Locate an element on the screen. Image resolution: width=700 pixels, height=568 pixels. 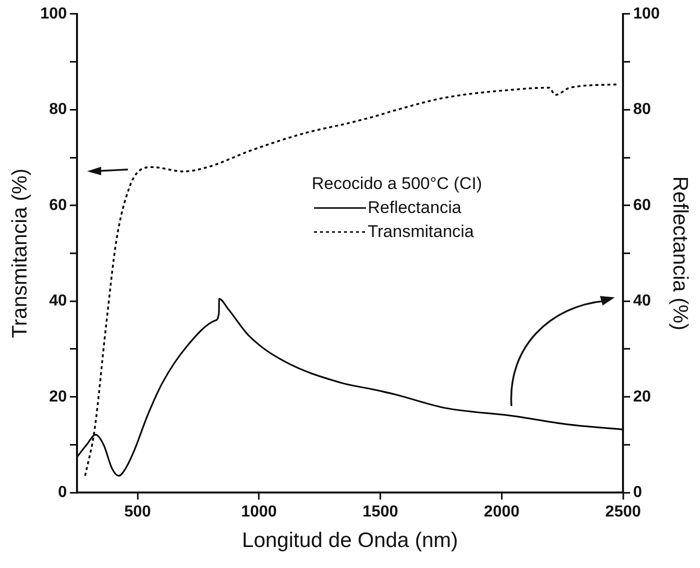
x-tick-label: 1000 is located at coordinates (259, 512).